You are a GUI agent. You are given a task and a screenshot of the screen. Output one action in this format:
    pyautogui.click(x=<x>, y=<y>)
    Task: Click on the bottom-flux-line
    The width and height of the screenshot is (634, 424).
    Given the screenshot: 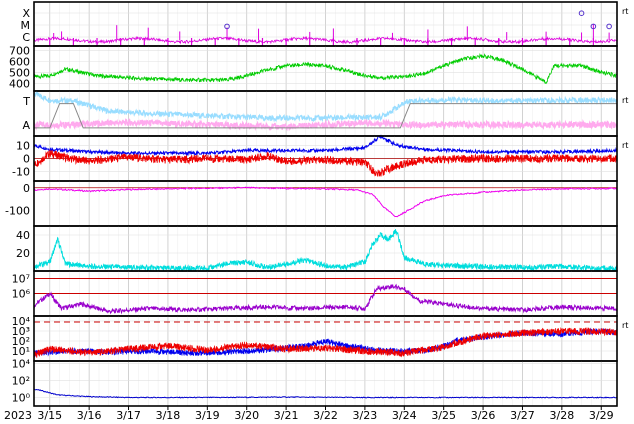 What is the action you would take?
    pyautogui.click(x=325, y=393)
    